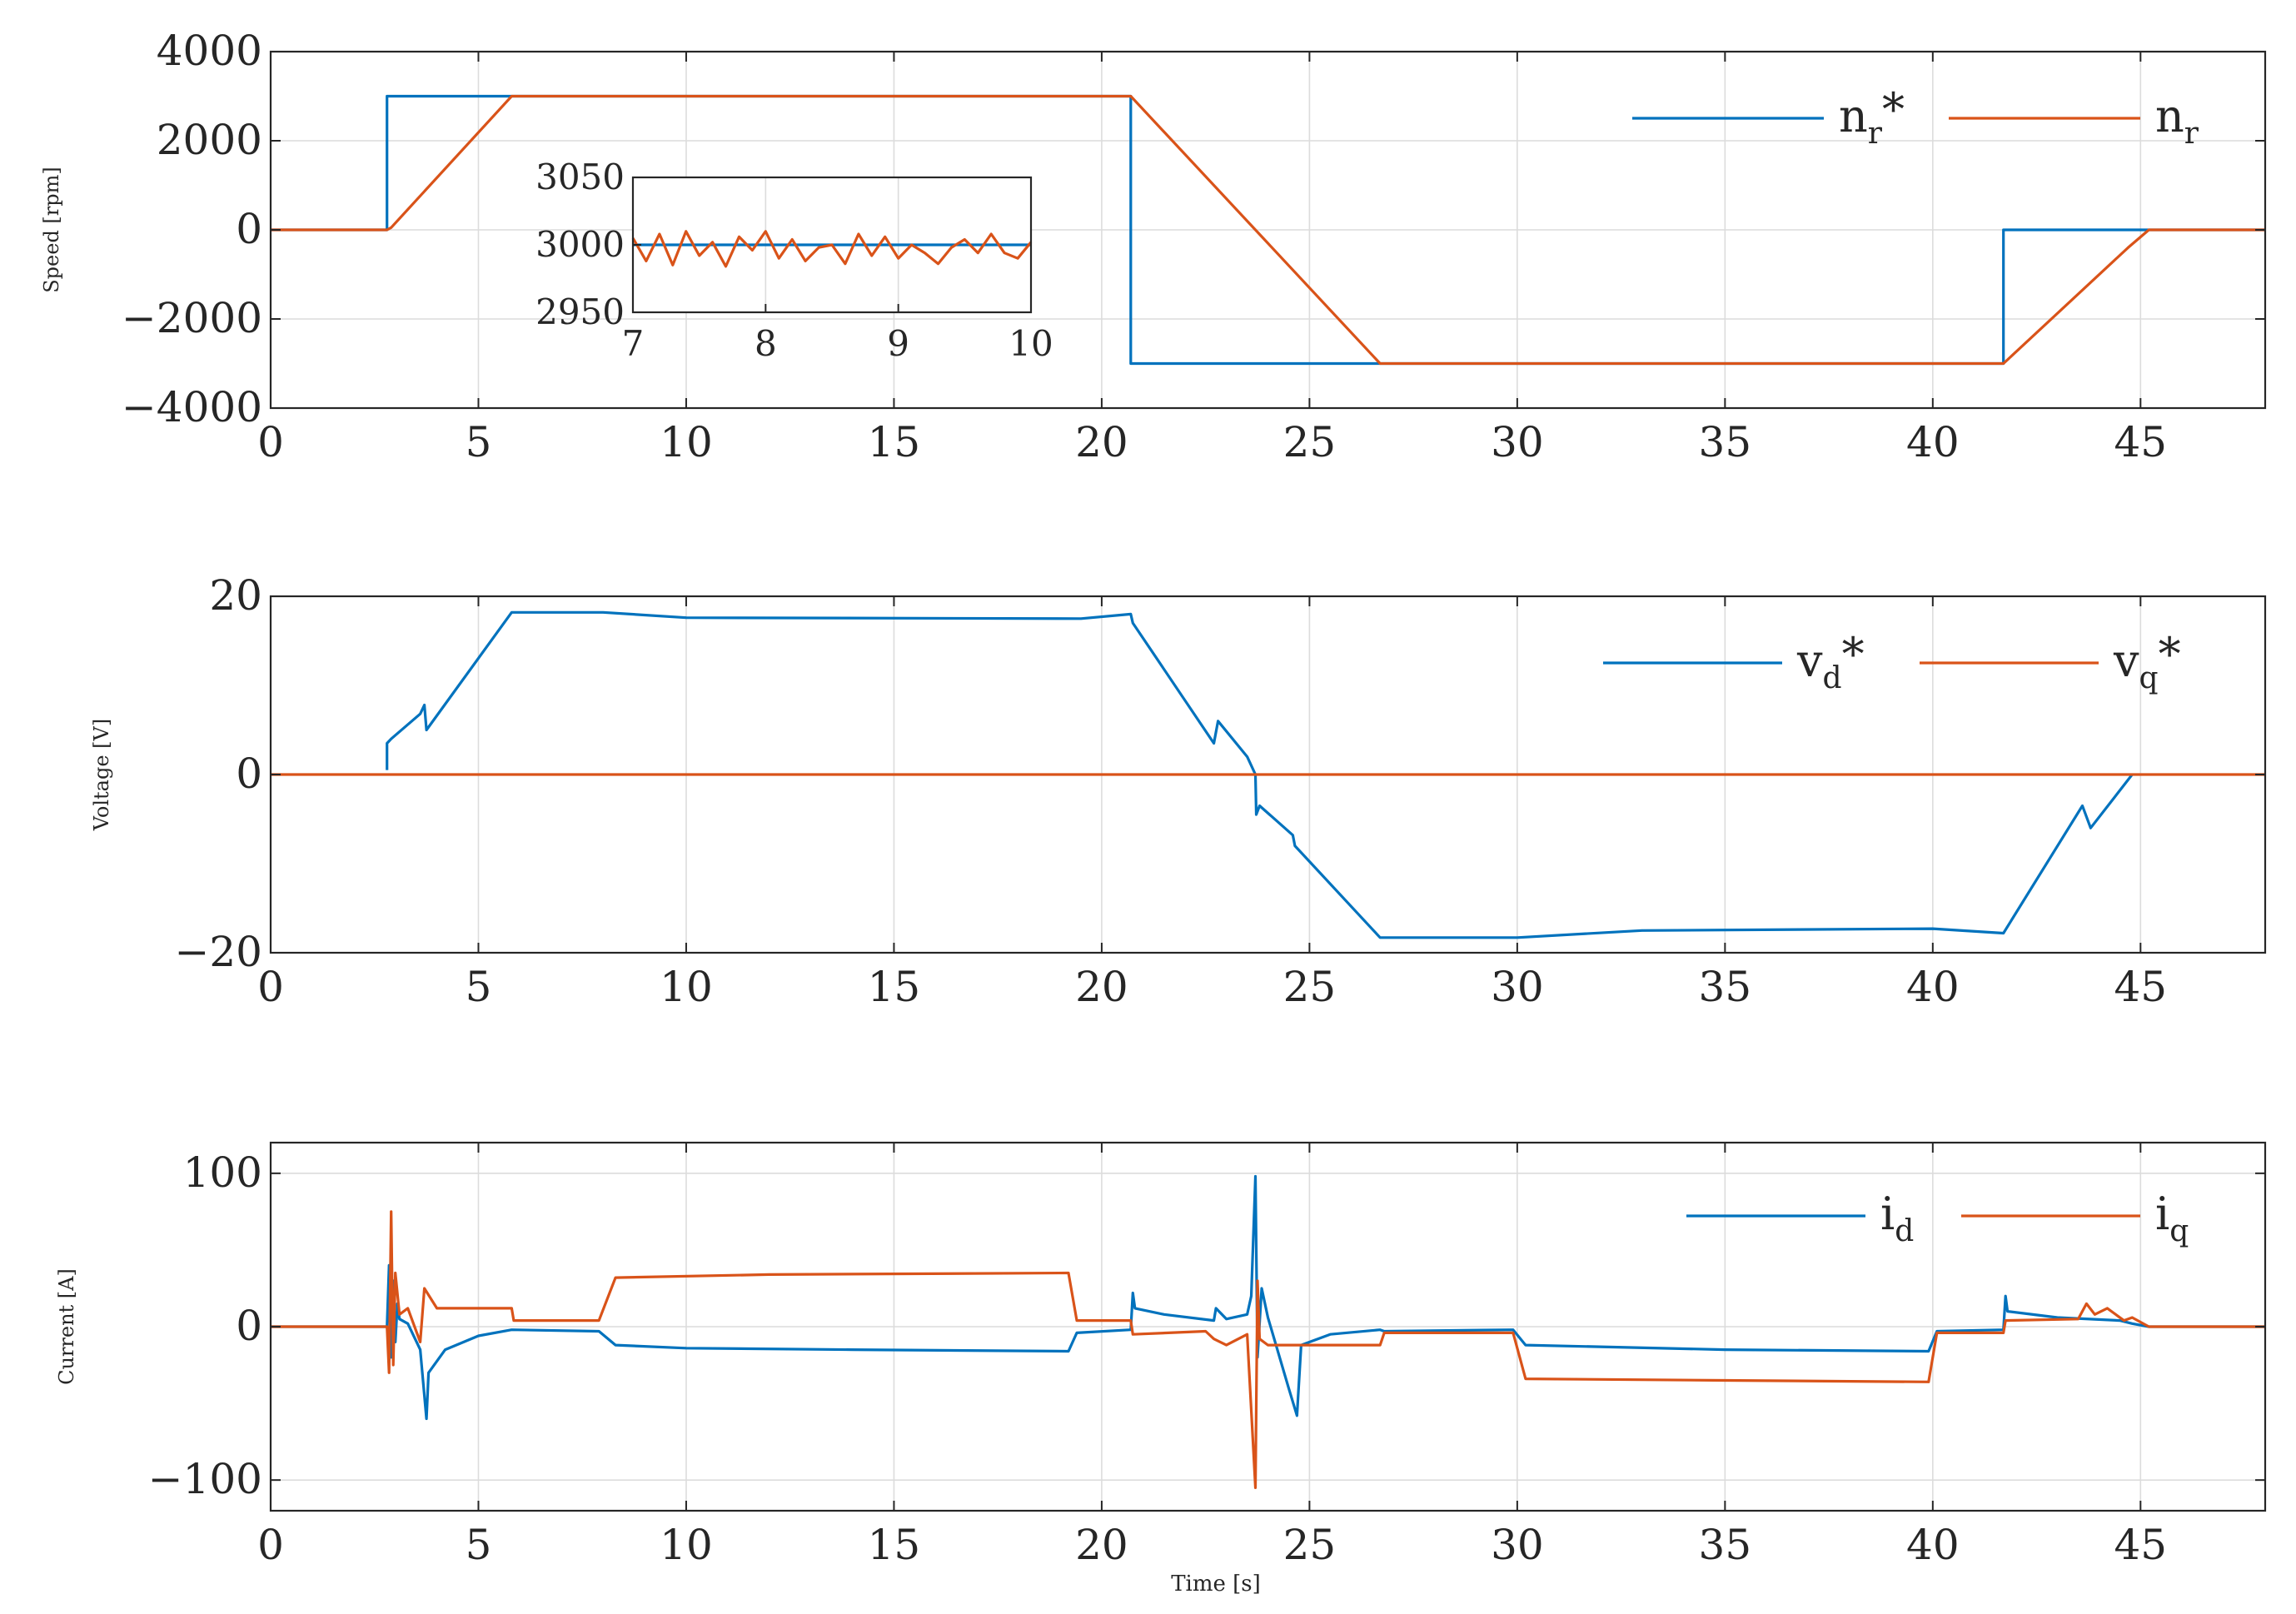  What do you see at coordinates (580, 244) in the screenshot?
I see `inset-y-tick-label: 3000` at bounding box center [580, 244].